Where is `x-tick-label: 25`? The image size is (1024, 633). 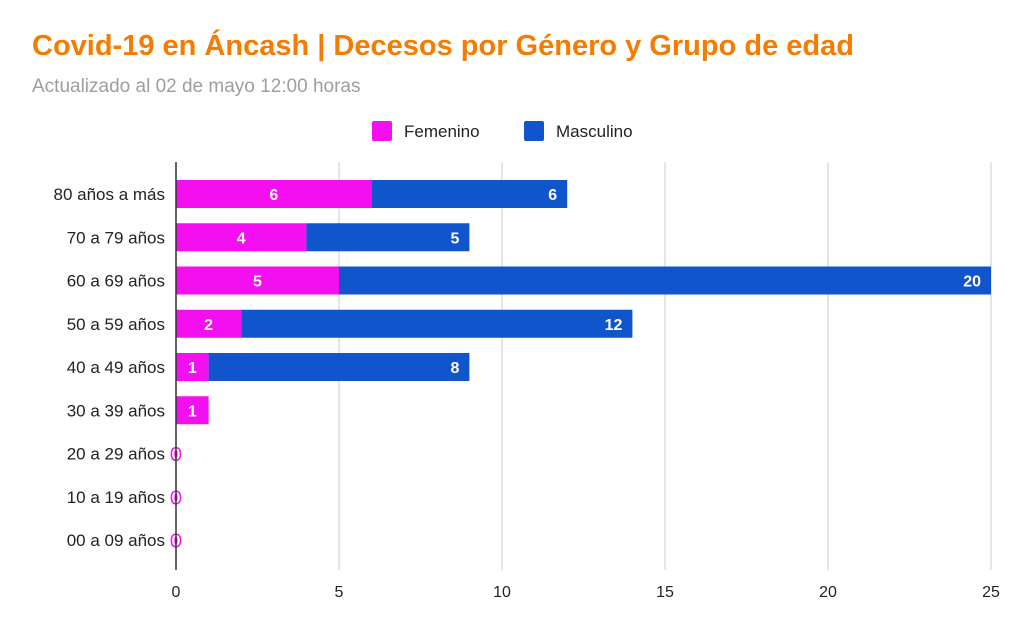 x-tick-label: 25 is located at coordinates (991, 592).